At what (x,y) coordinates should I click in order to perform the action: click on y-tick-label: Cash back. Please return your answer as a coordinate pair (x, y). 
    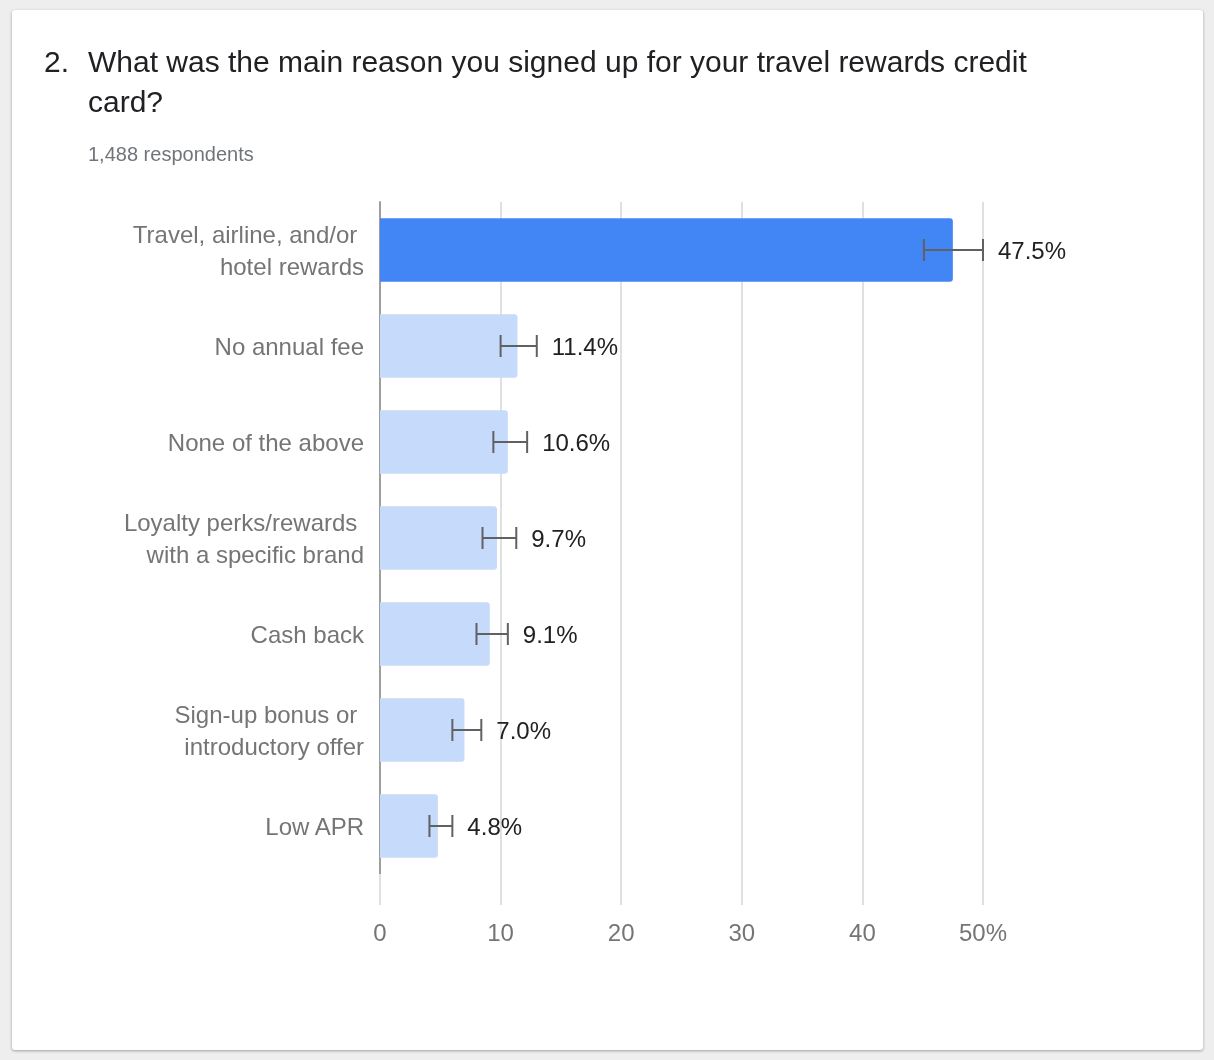
    Looking at the image, I should click on (307, 634).